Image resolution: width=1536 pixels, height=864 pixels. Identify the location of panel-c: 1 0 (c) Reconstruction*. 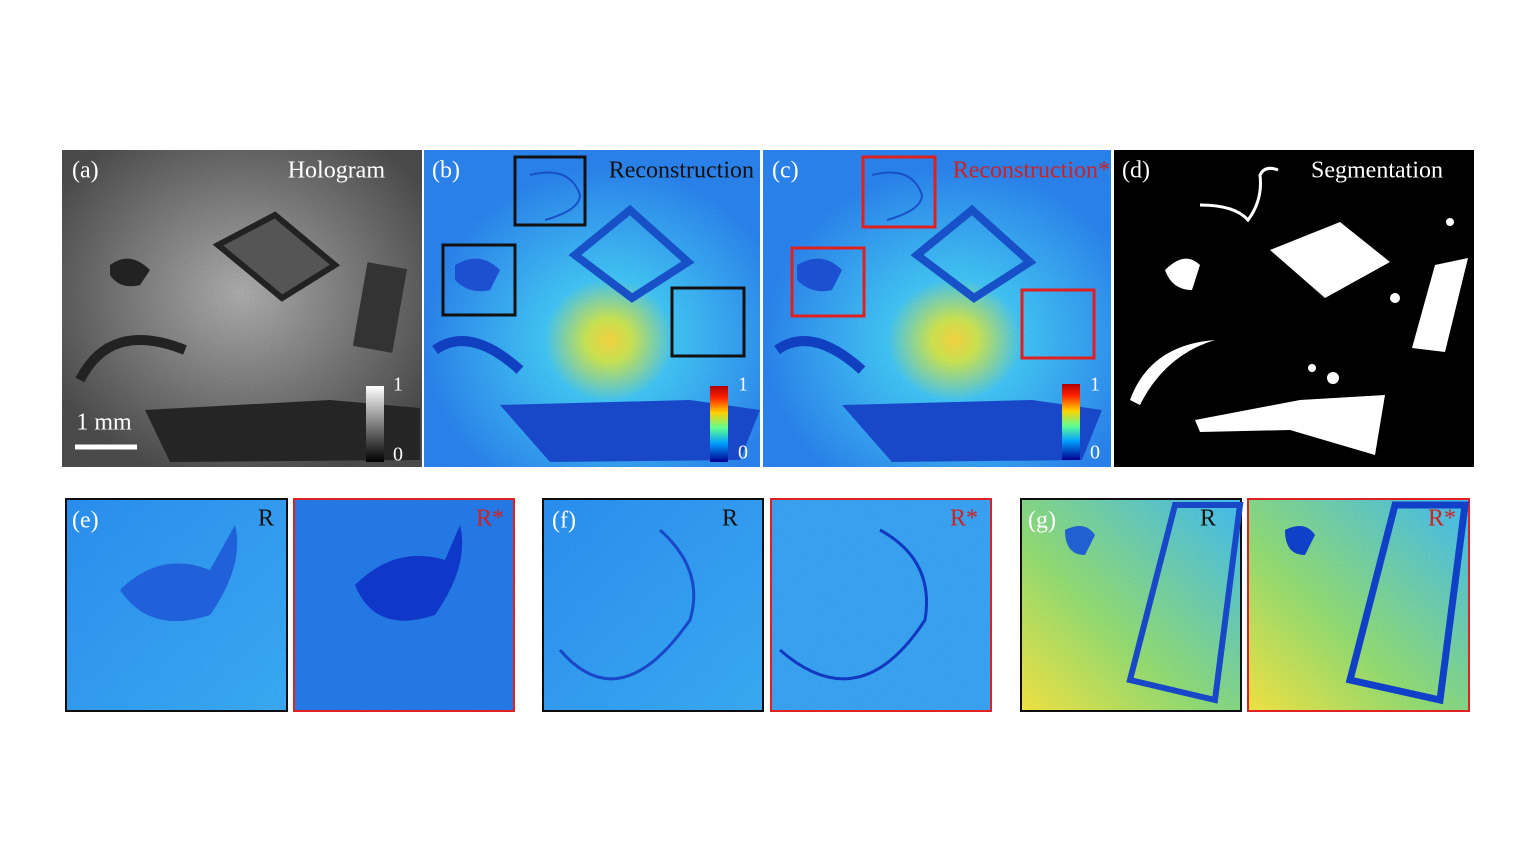
(937, 308).